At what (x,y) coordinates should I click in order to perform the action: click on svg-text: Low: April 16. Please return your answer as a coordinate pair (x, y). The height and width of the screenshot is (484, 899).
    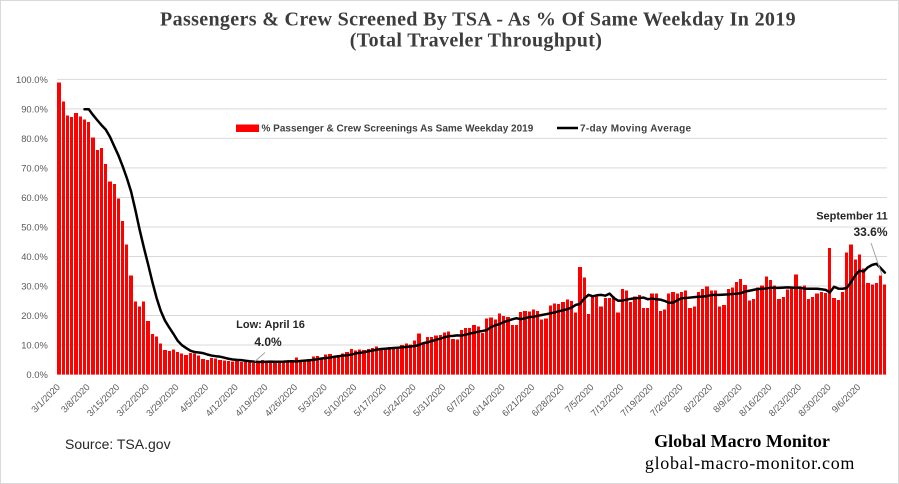
    Looking at the image, I should click on (270, 325).